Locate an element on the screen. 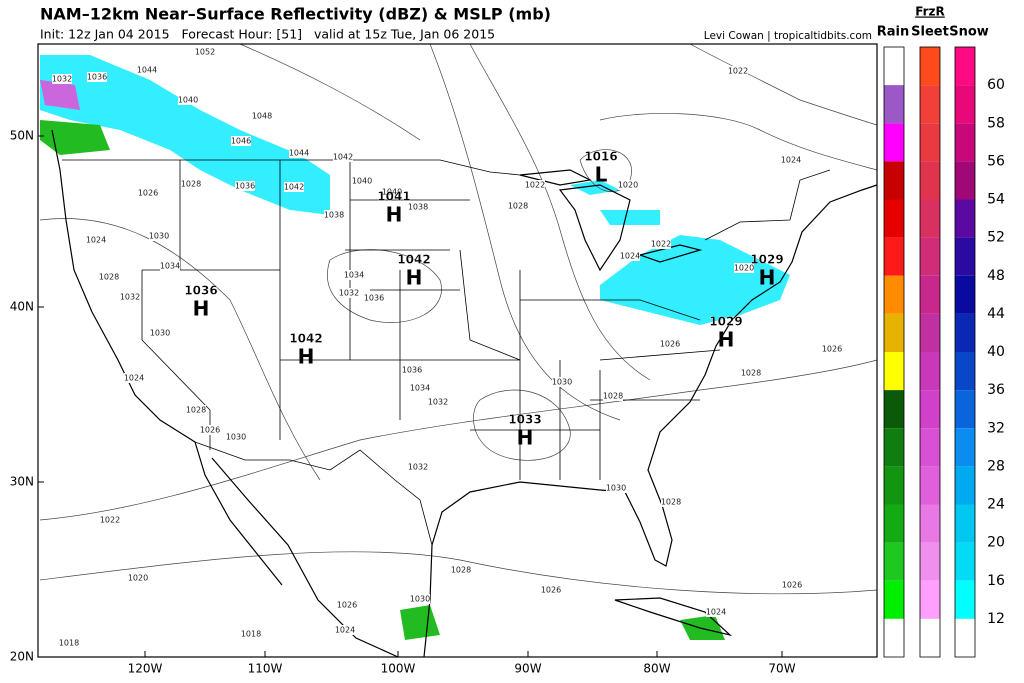 The image size is (1024, 683). isobar-label: 1036 is located at coordinates (412, 370).